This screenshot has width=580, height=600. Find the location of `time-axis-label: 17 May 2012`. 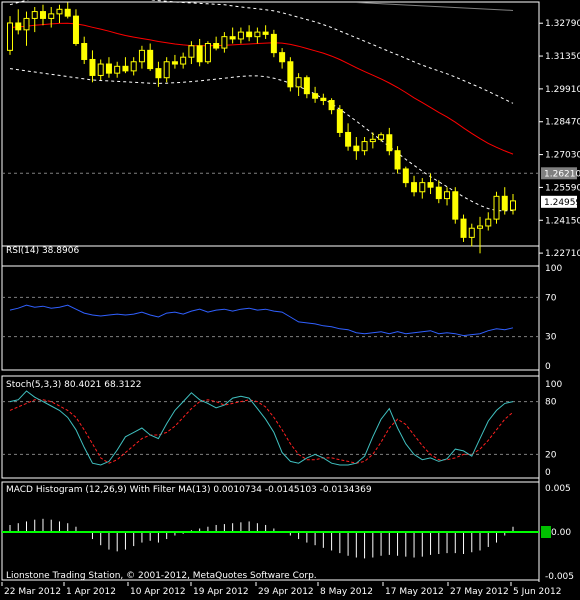

time-axis-label: 17 May 2012 is located at coordinates (414, 592).